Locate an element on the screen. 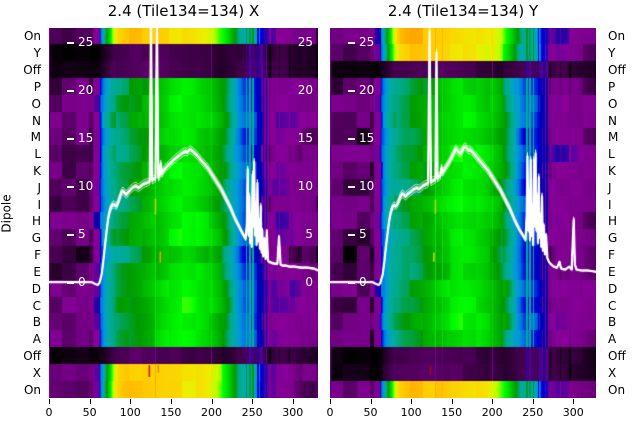 Image resolution: width=640 pixels, height=440 pixels. panel-title-y: 2.4 (Tile134=134) Y is located at coordinates (463, 11).